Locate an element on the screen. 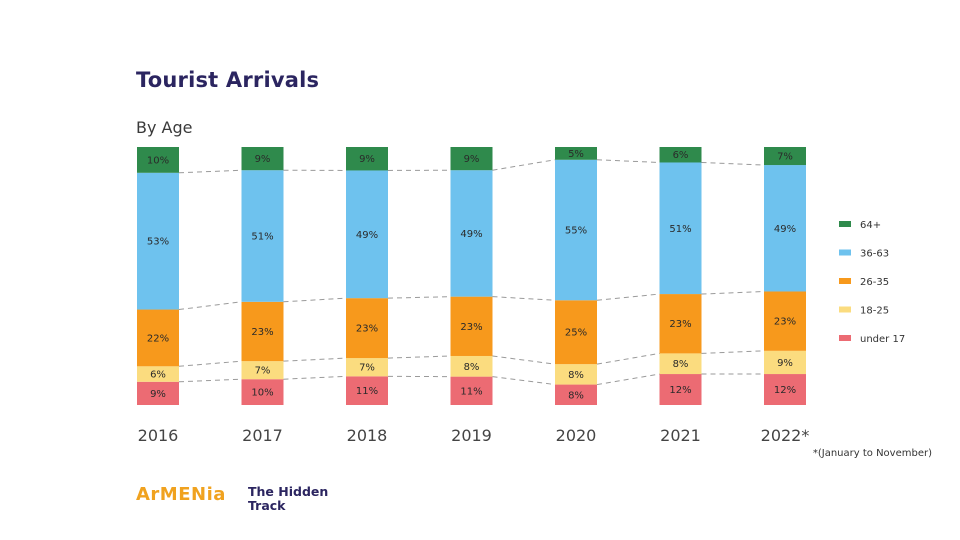 This screenshot has width=960, height=540. tagline-line2: Track is located at coordinates (267, 505).